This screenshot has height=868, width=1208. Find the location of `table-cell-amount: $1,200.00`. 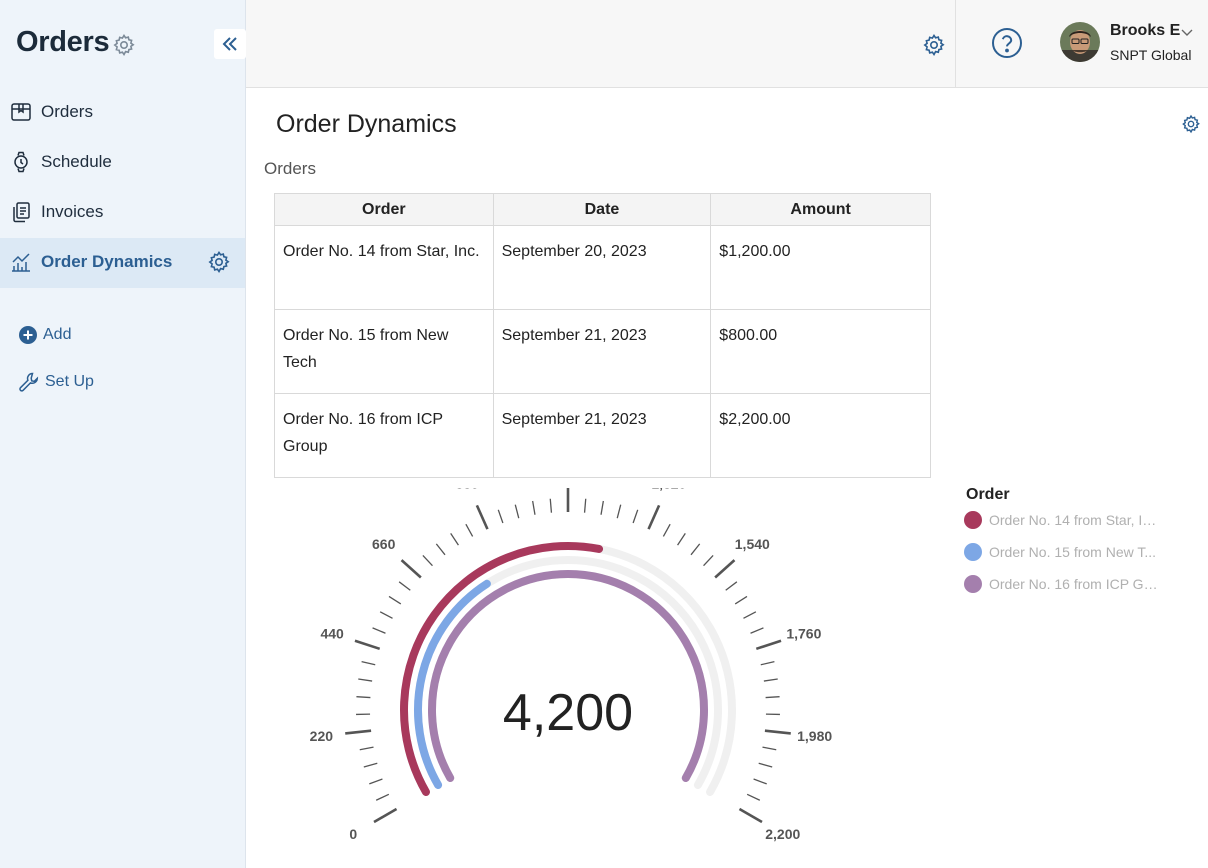

table-cell-amount: $1,200.00 is located at coordinates (820, 267).